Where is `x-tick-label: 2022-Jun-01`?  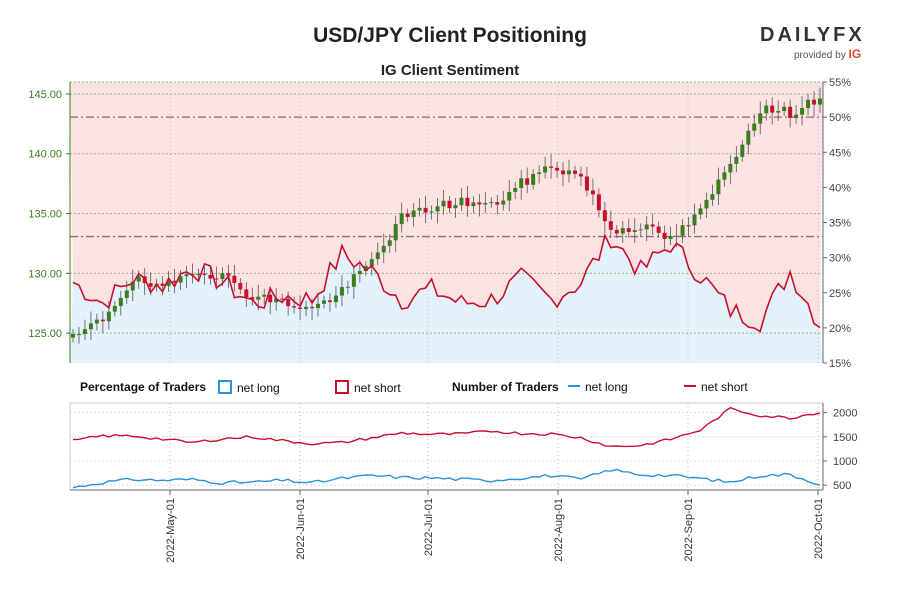 x-tick-label: 2022-Jun-01 is located at coordinates (301, 529).